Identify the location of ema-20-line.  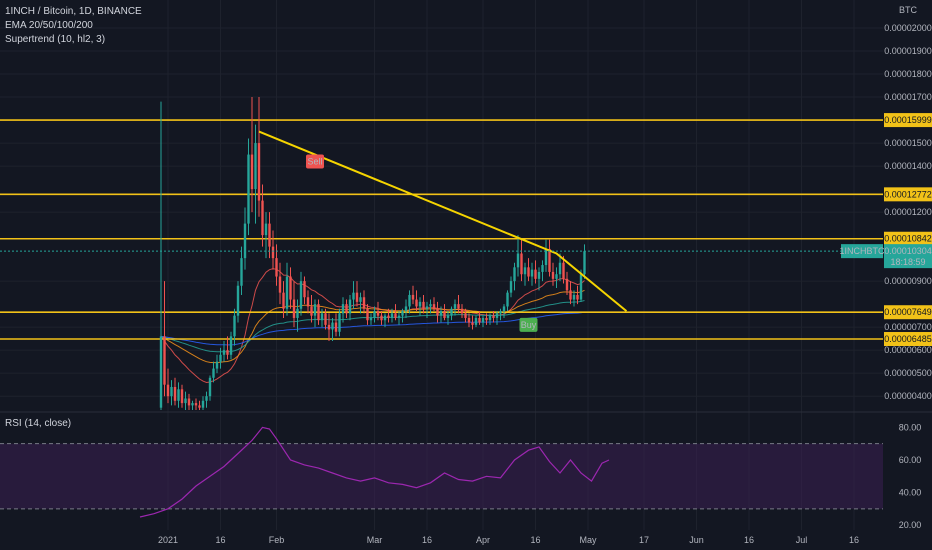
(372, 326).